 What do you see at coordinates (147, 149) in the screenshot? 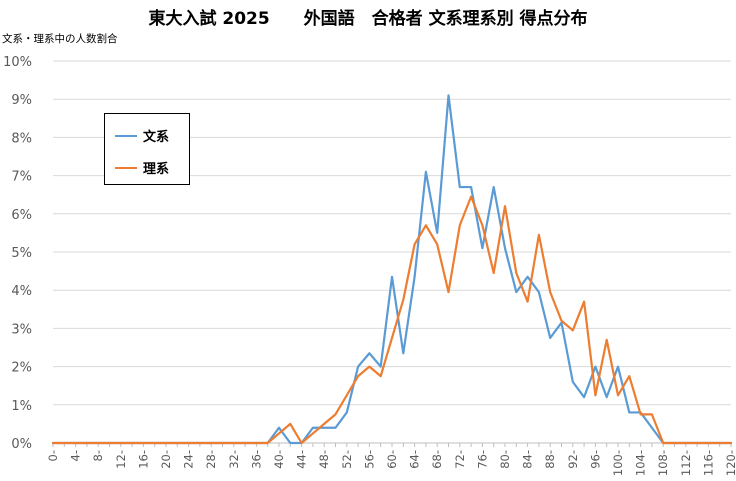
I see `legend: 文系 理系` at bounding box center [147, 149].